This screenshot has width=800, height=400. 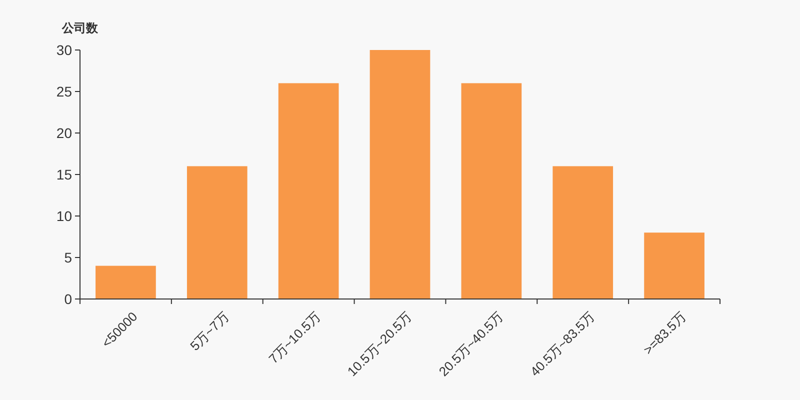 I want to click on y-tick-label: 10, so click(x=64, y=216).